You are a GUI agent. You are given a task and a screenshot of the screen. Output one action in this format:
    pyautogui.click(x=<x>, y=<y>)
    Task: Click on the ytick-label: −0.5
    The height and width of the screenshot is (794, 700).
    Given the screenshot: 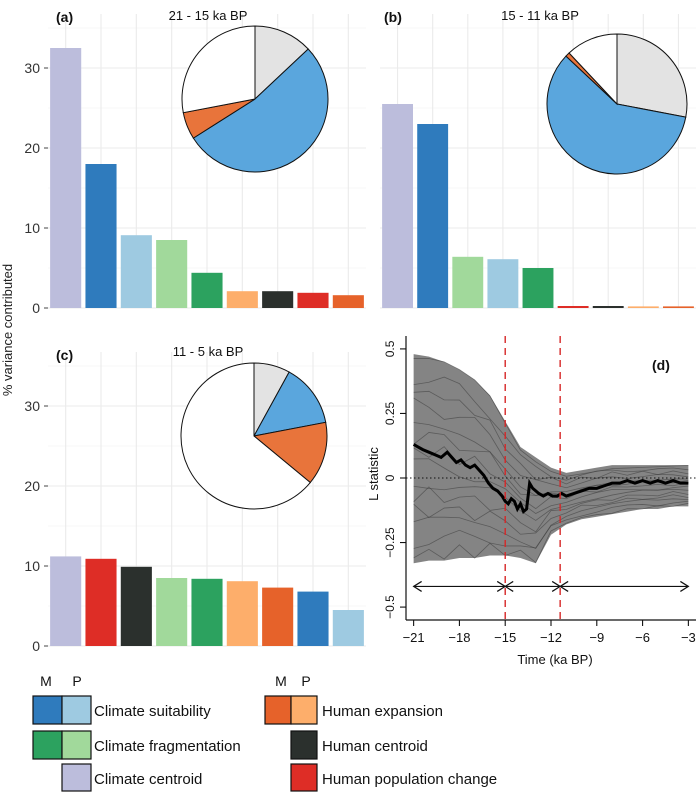 What is the action you would take?
    pyautogui.click(x=390, y=607)
    